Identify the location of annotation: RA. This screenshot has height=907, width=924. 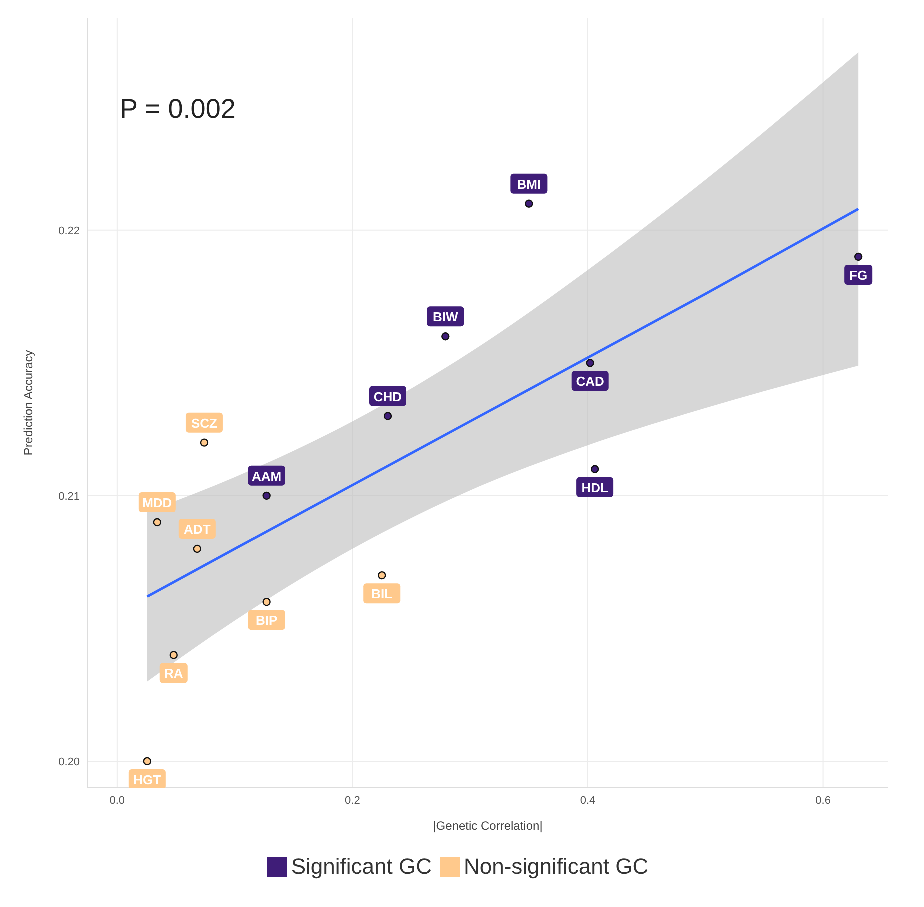
(174, 674).